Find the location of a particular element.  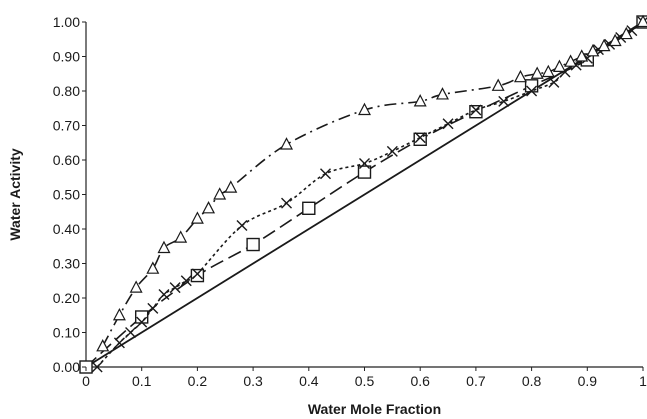

y-tick-label: 0.80 is located at coordinates (66, 91).